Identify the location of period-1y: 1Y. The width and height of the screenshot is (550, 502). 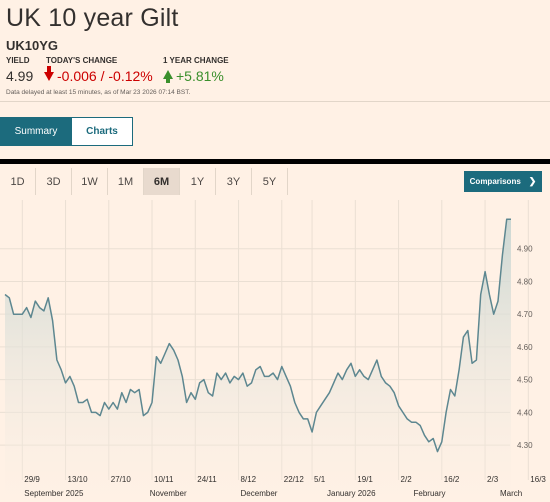
(198, 181).